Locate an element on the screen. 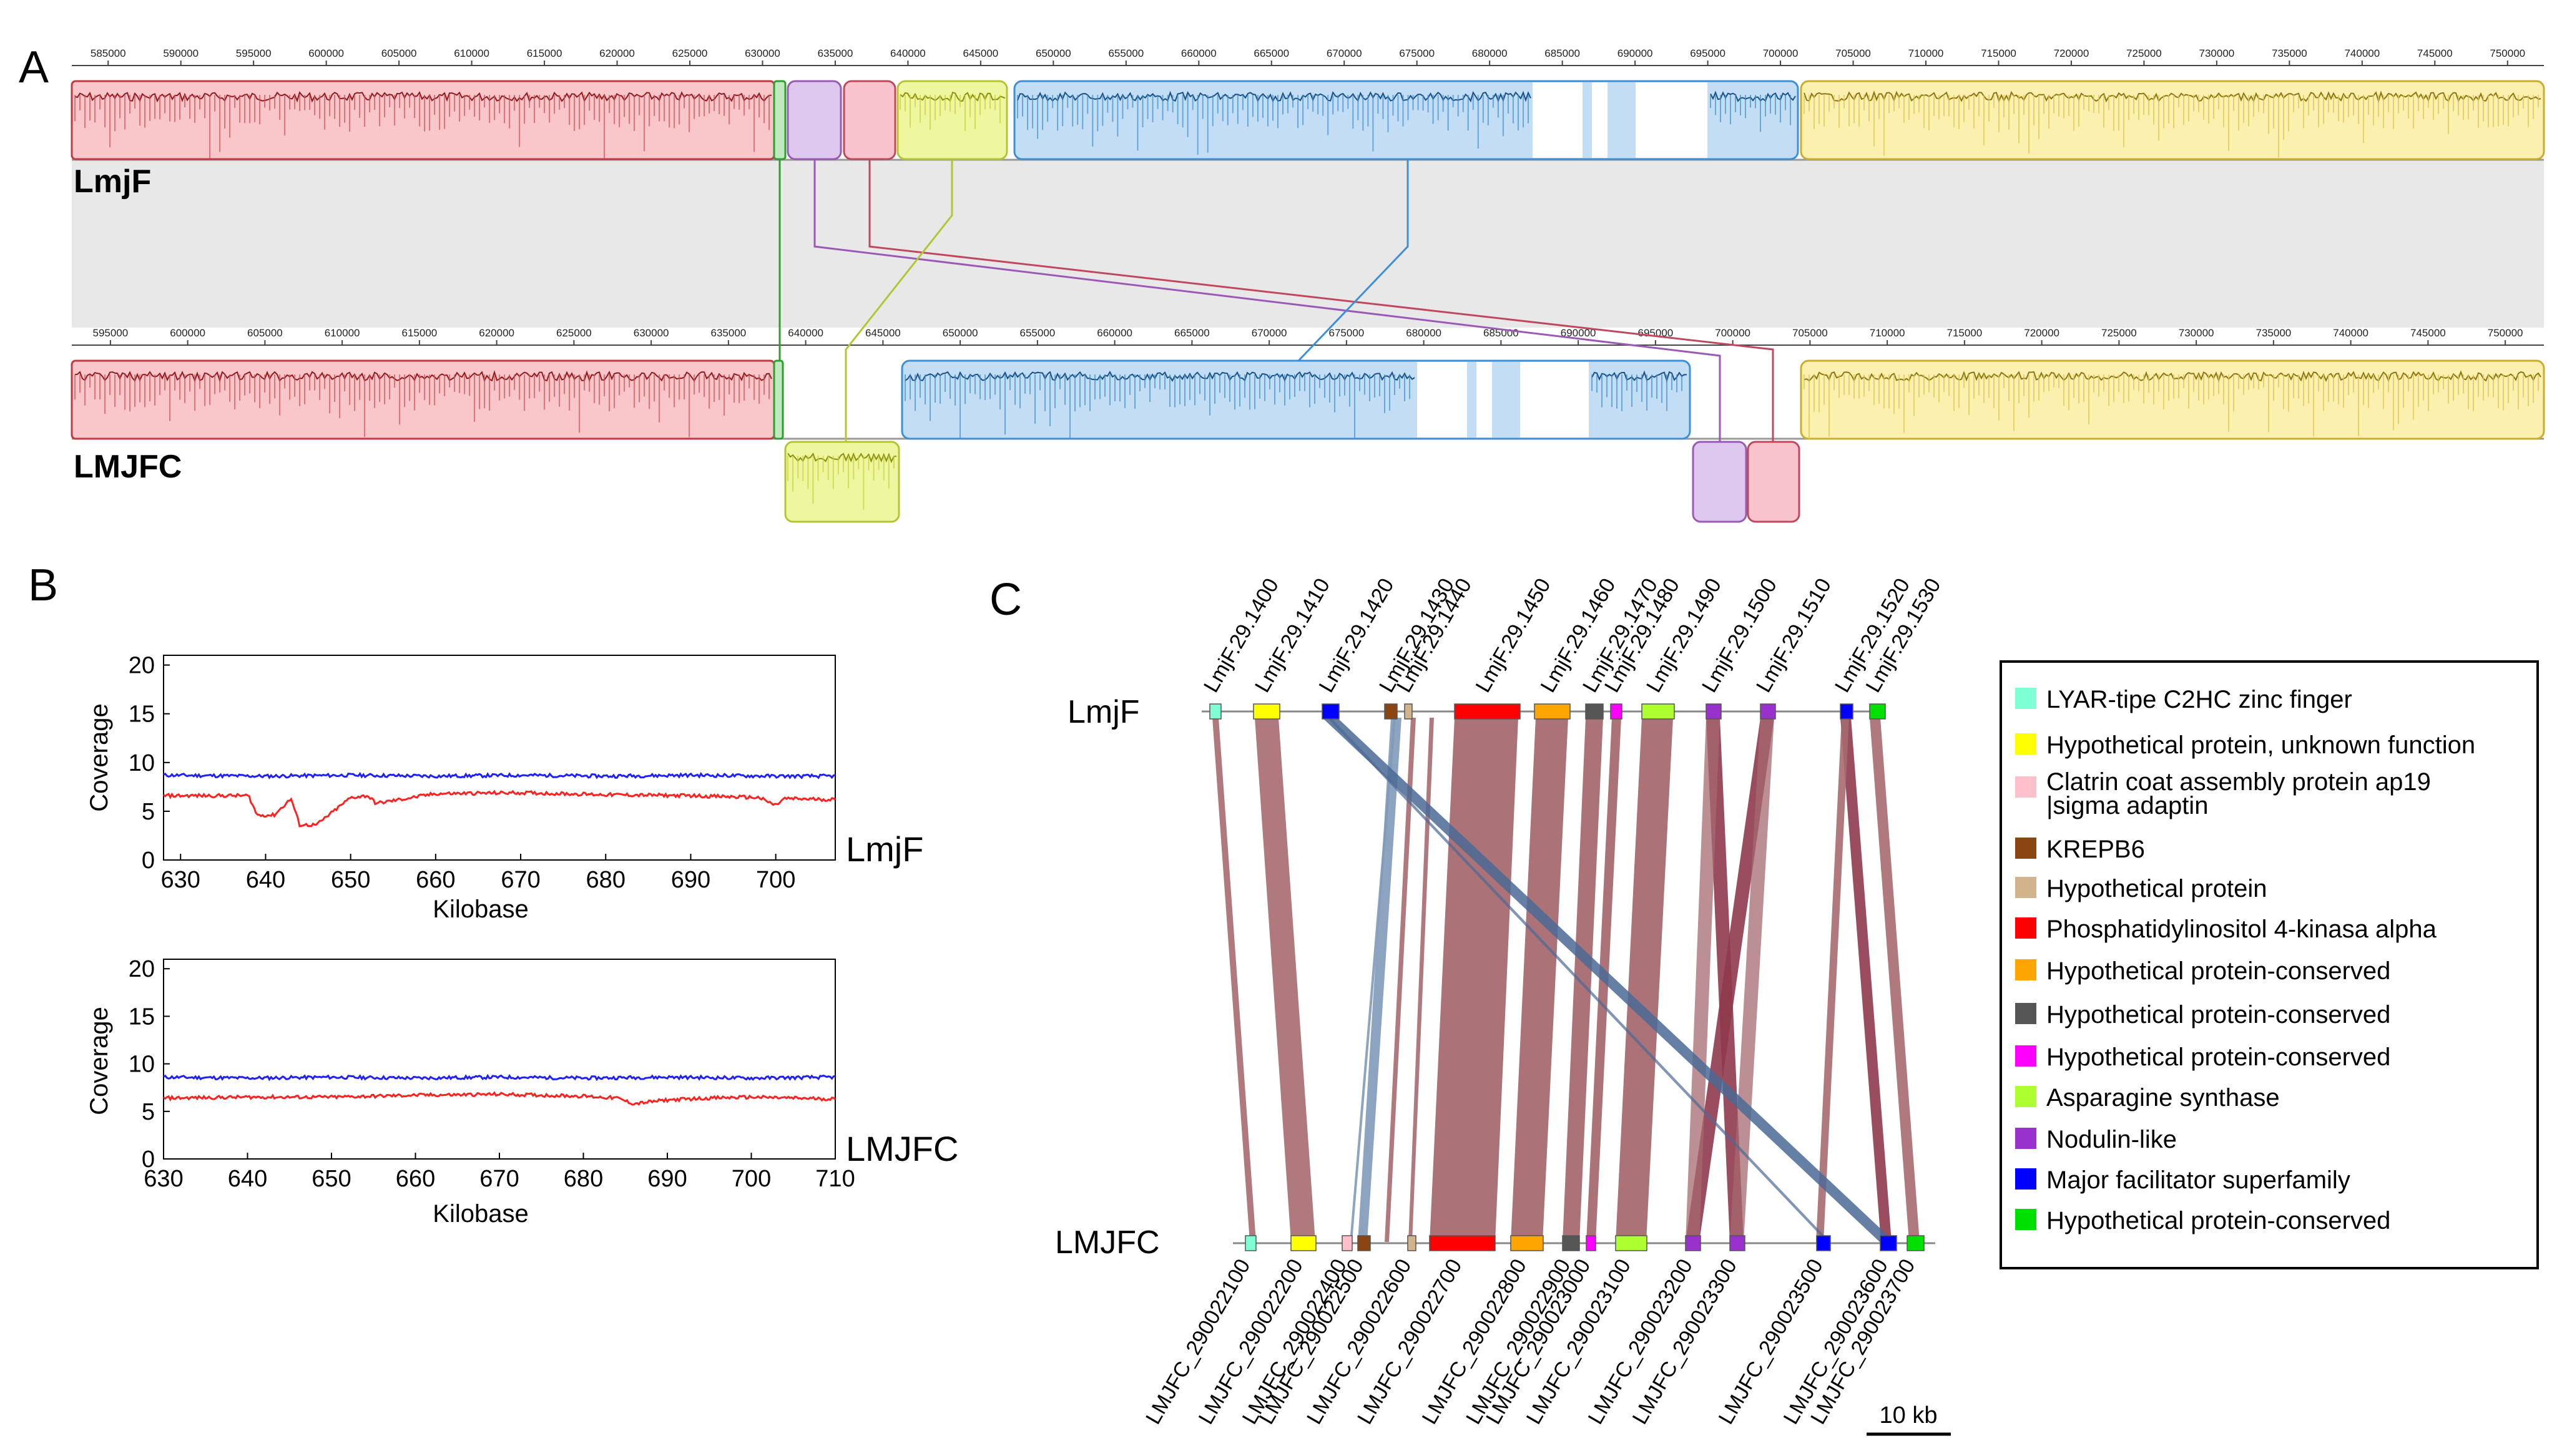 The image size is (2567, 1456). ruler-tick-label: 665000 is located at coordinates (1192, 333).